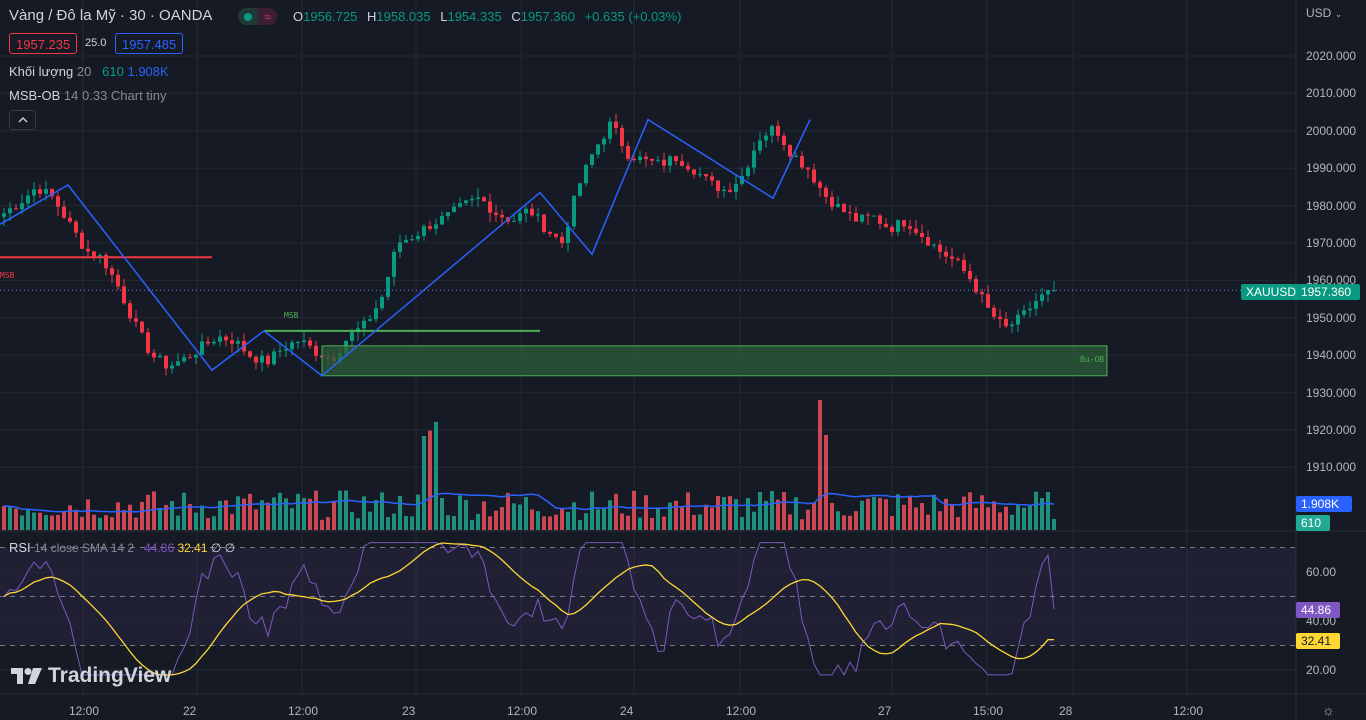  I want to click on currency-selector: USD ⌄, so click(1324, 13).